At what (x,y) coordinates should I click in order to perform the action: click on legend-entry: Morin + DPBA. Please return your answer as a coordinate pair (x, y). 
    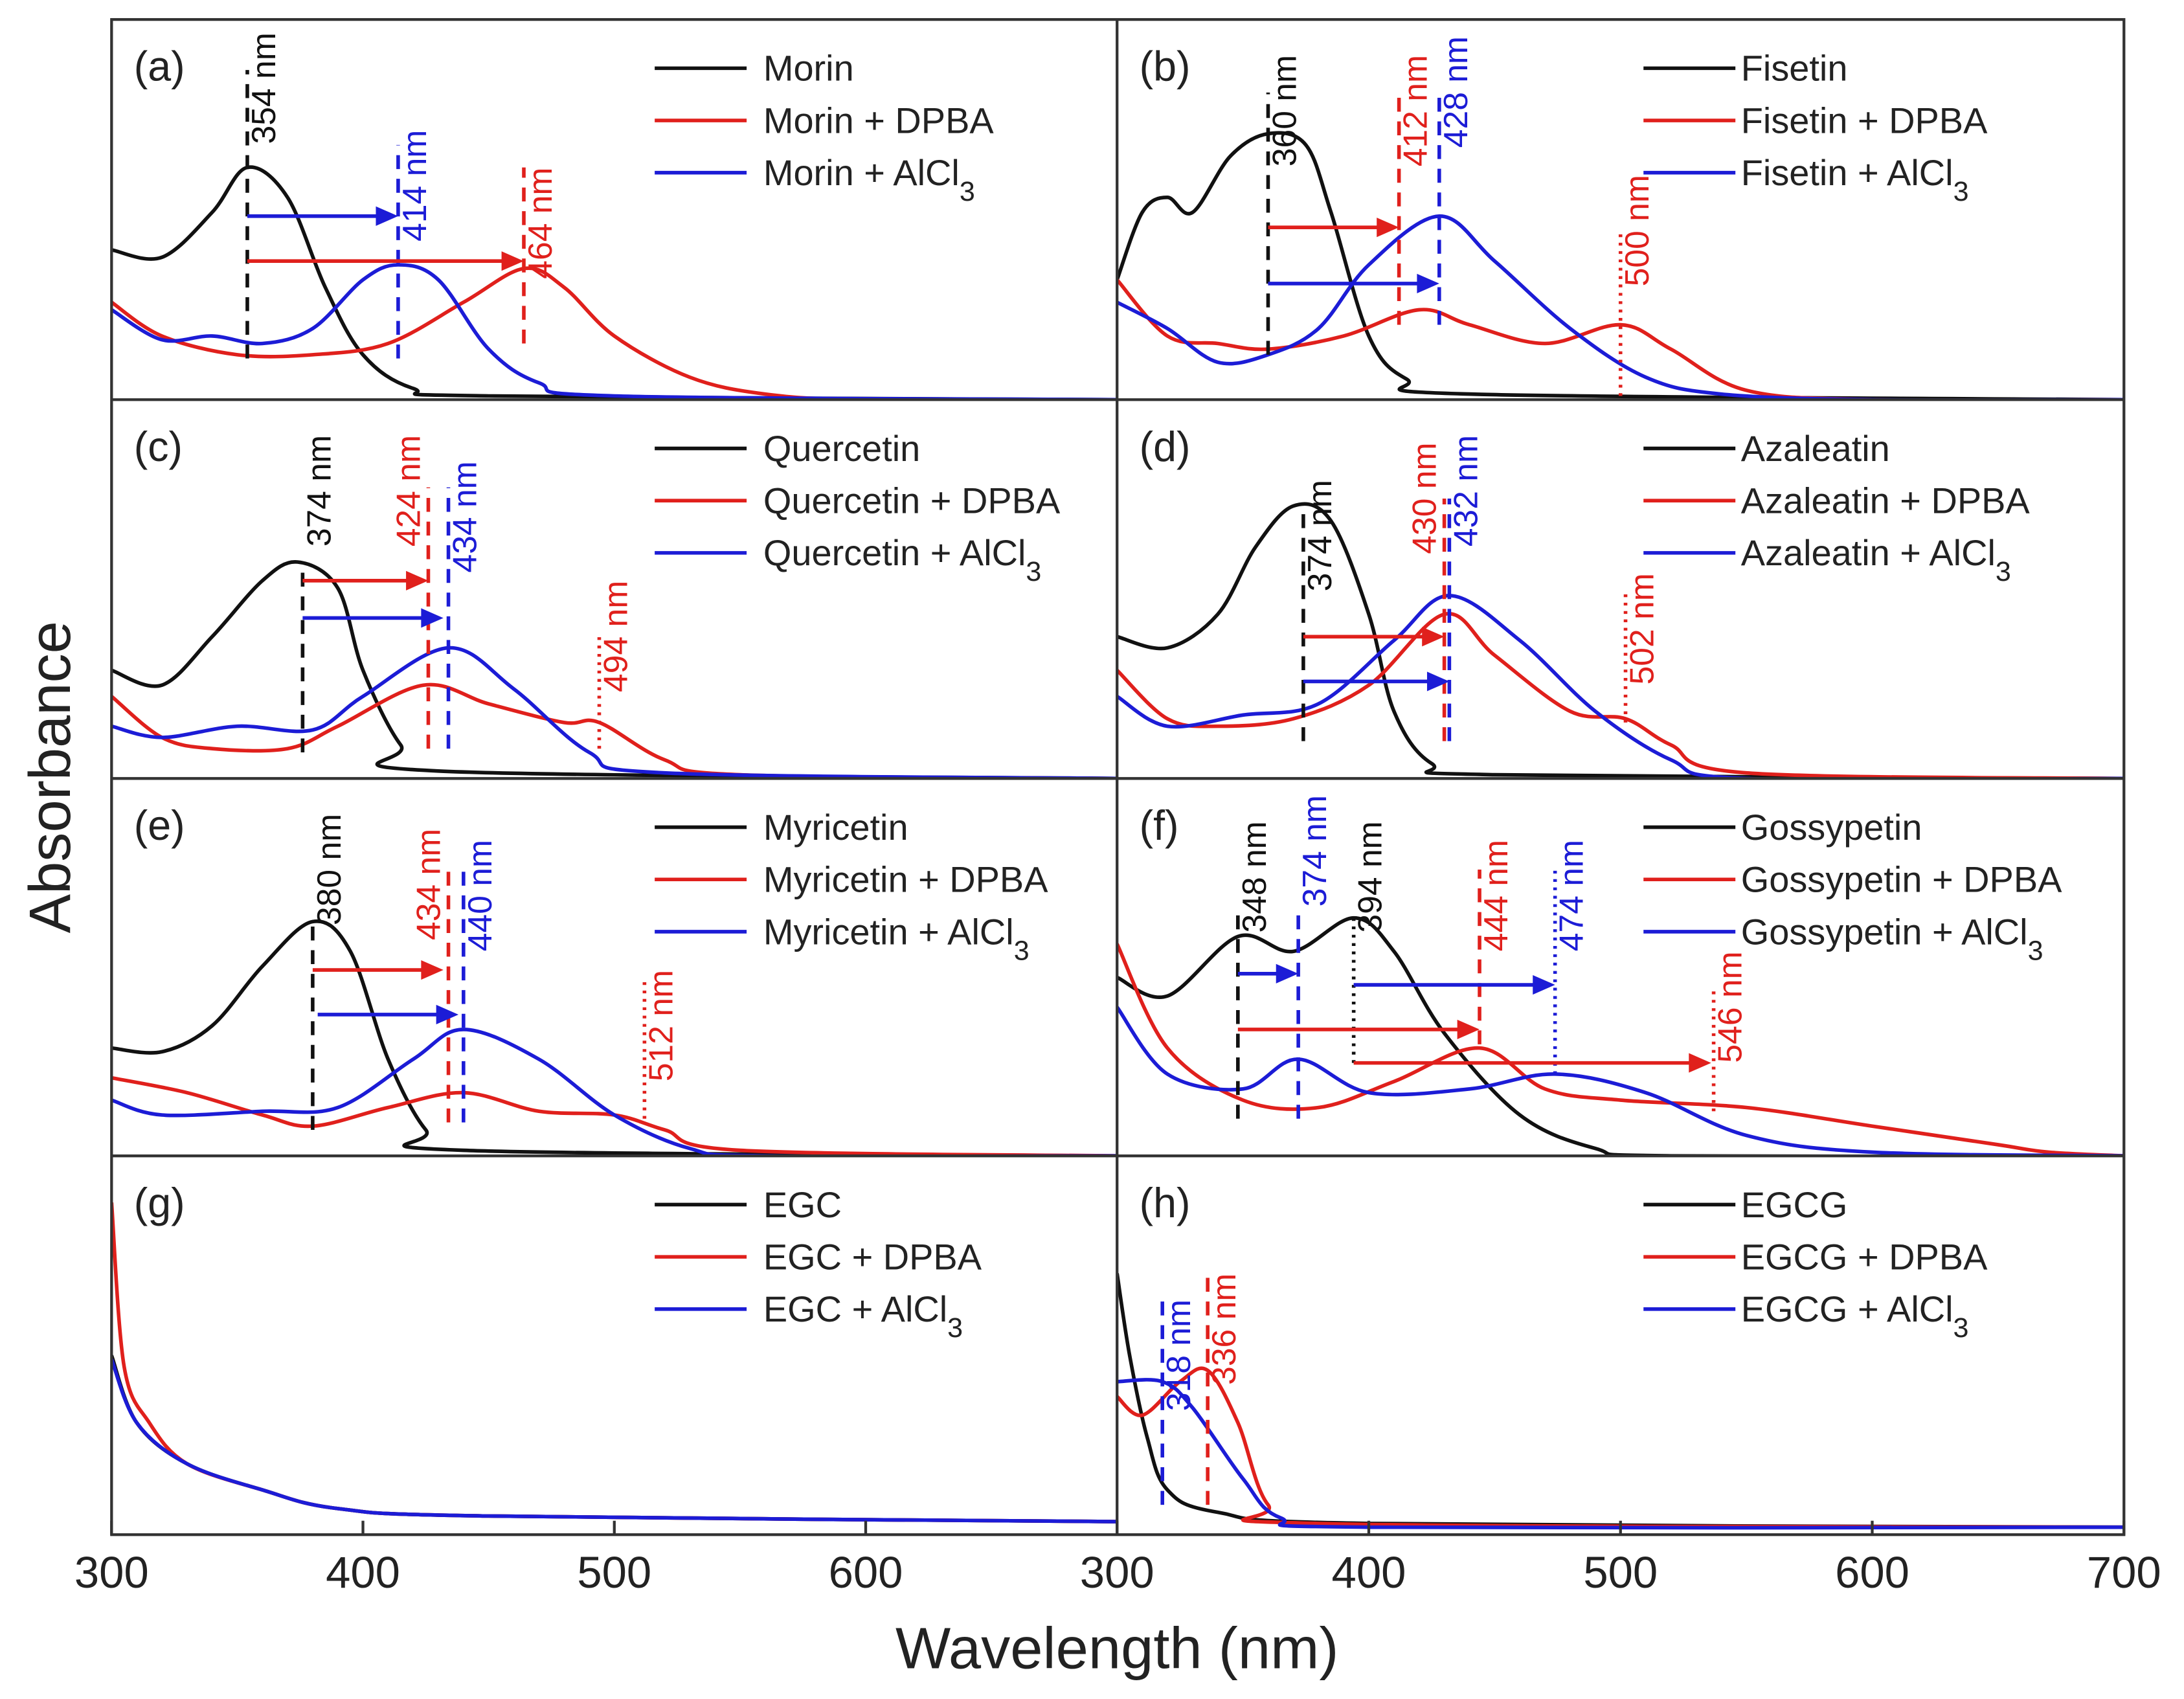
    Looking at the image, I should click on (878, 120).